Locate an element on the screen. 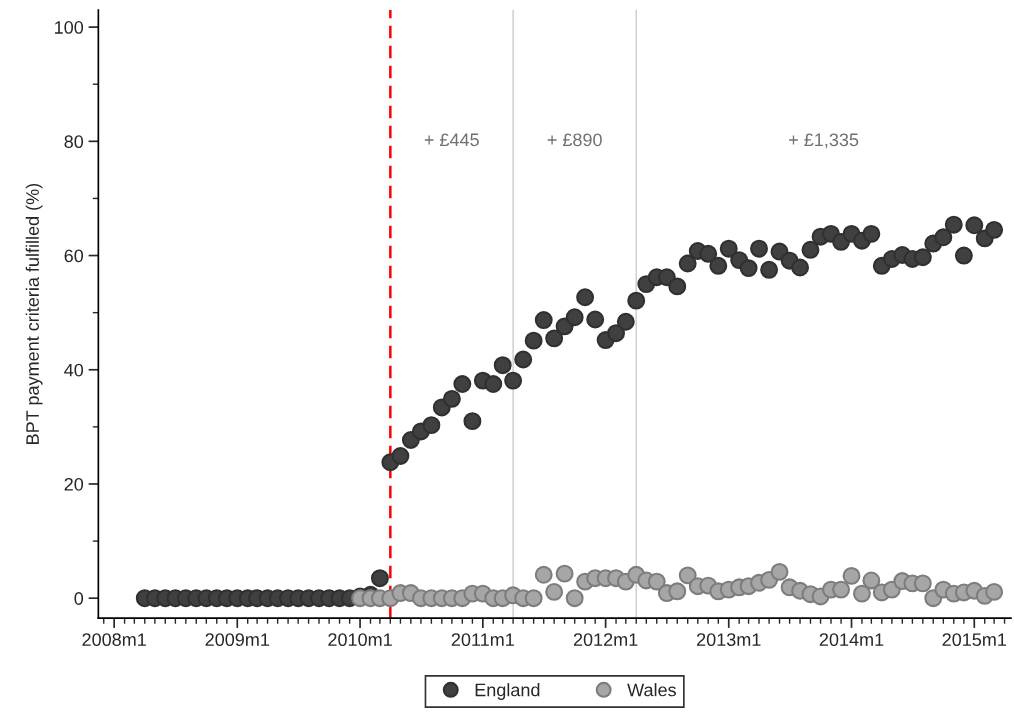  annotation: + £1,335 is located at coordinates (824, 141).